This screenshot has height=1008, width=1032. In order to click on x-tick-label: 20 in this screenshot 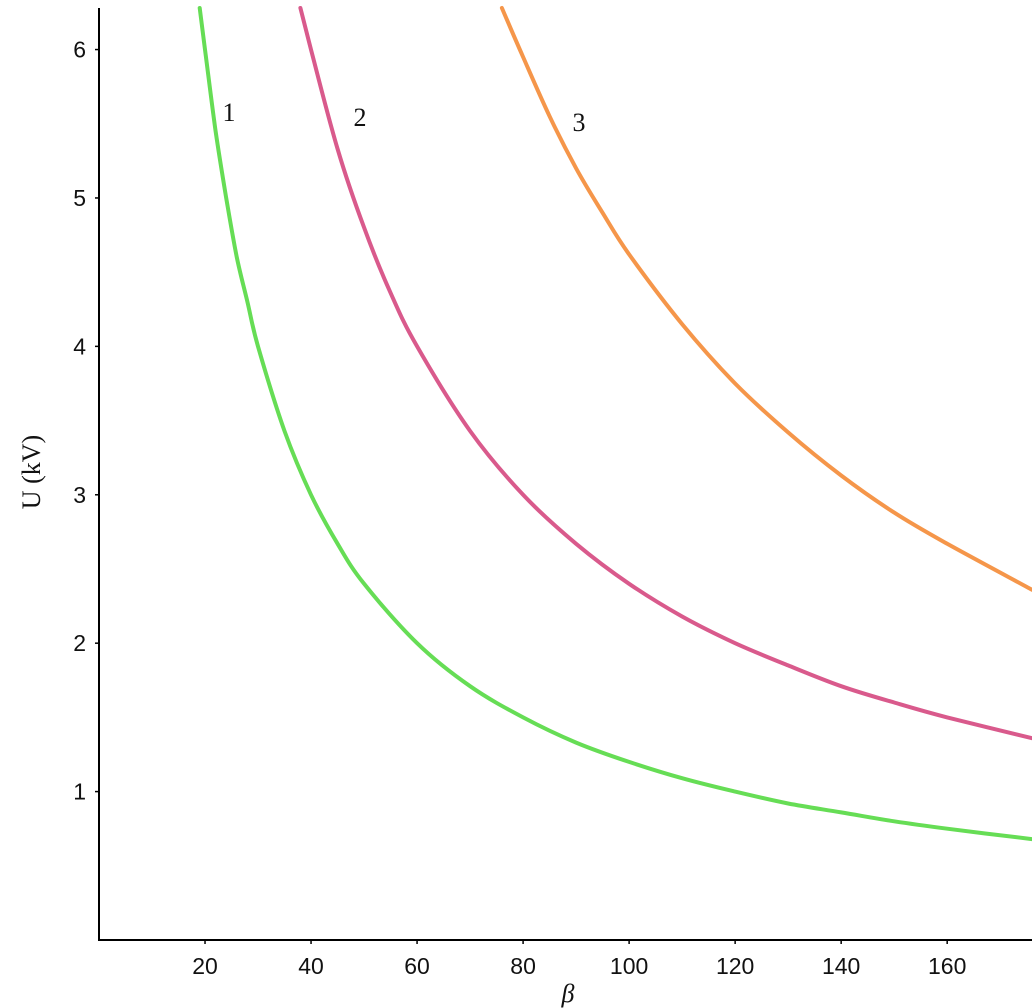, I will do `click(205, 966)`.